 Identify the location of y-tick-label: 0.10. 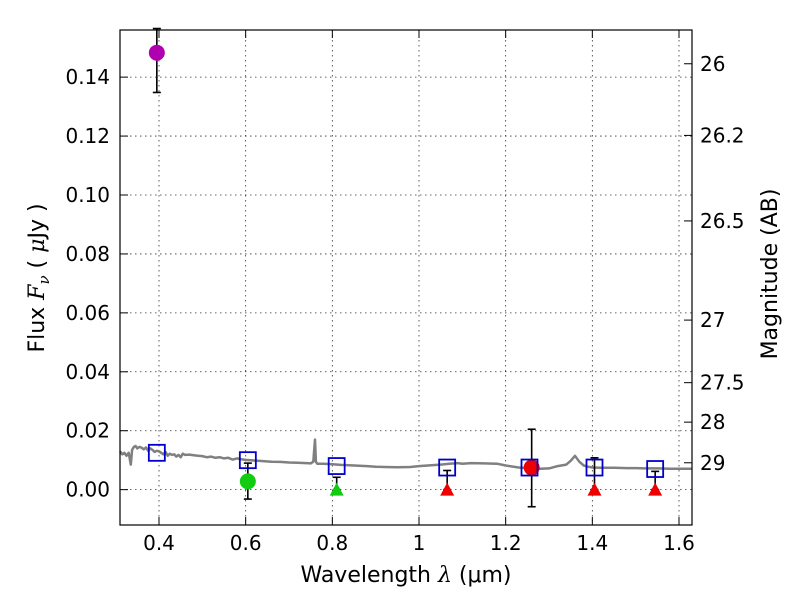
(87, 195).